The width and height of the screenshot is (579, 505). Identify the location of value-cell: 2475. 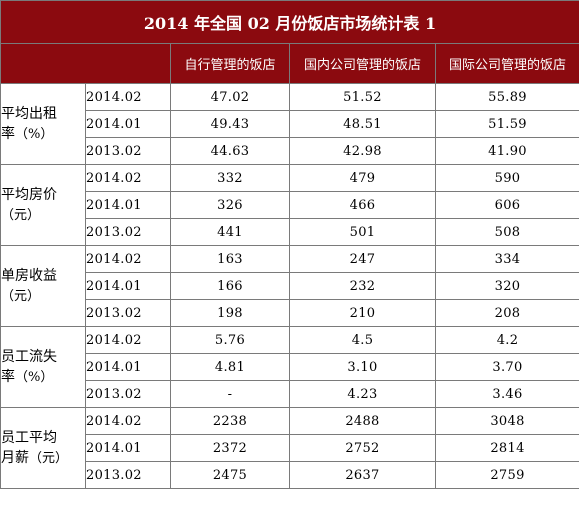
(230, 475).